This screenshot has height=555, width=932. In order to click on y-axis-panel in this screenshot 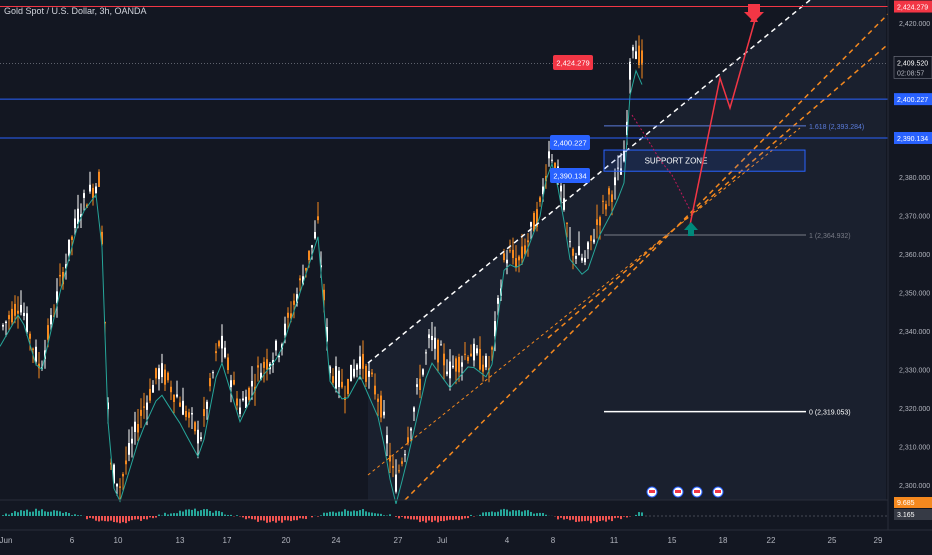, I will do `click(910, 275)`.